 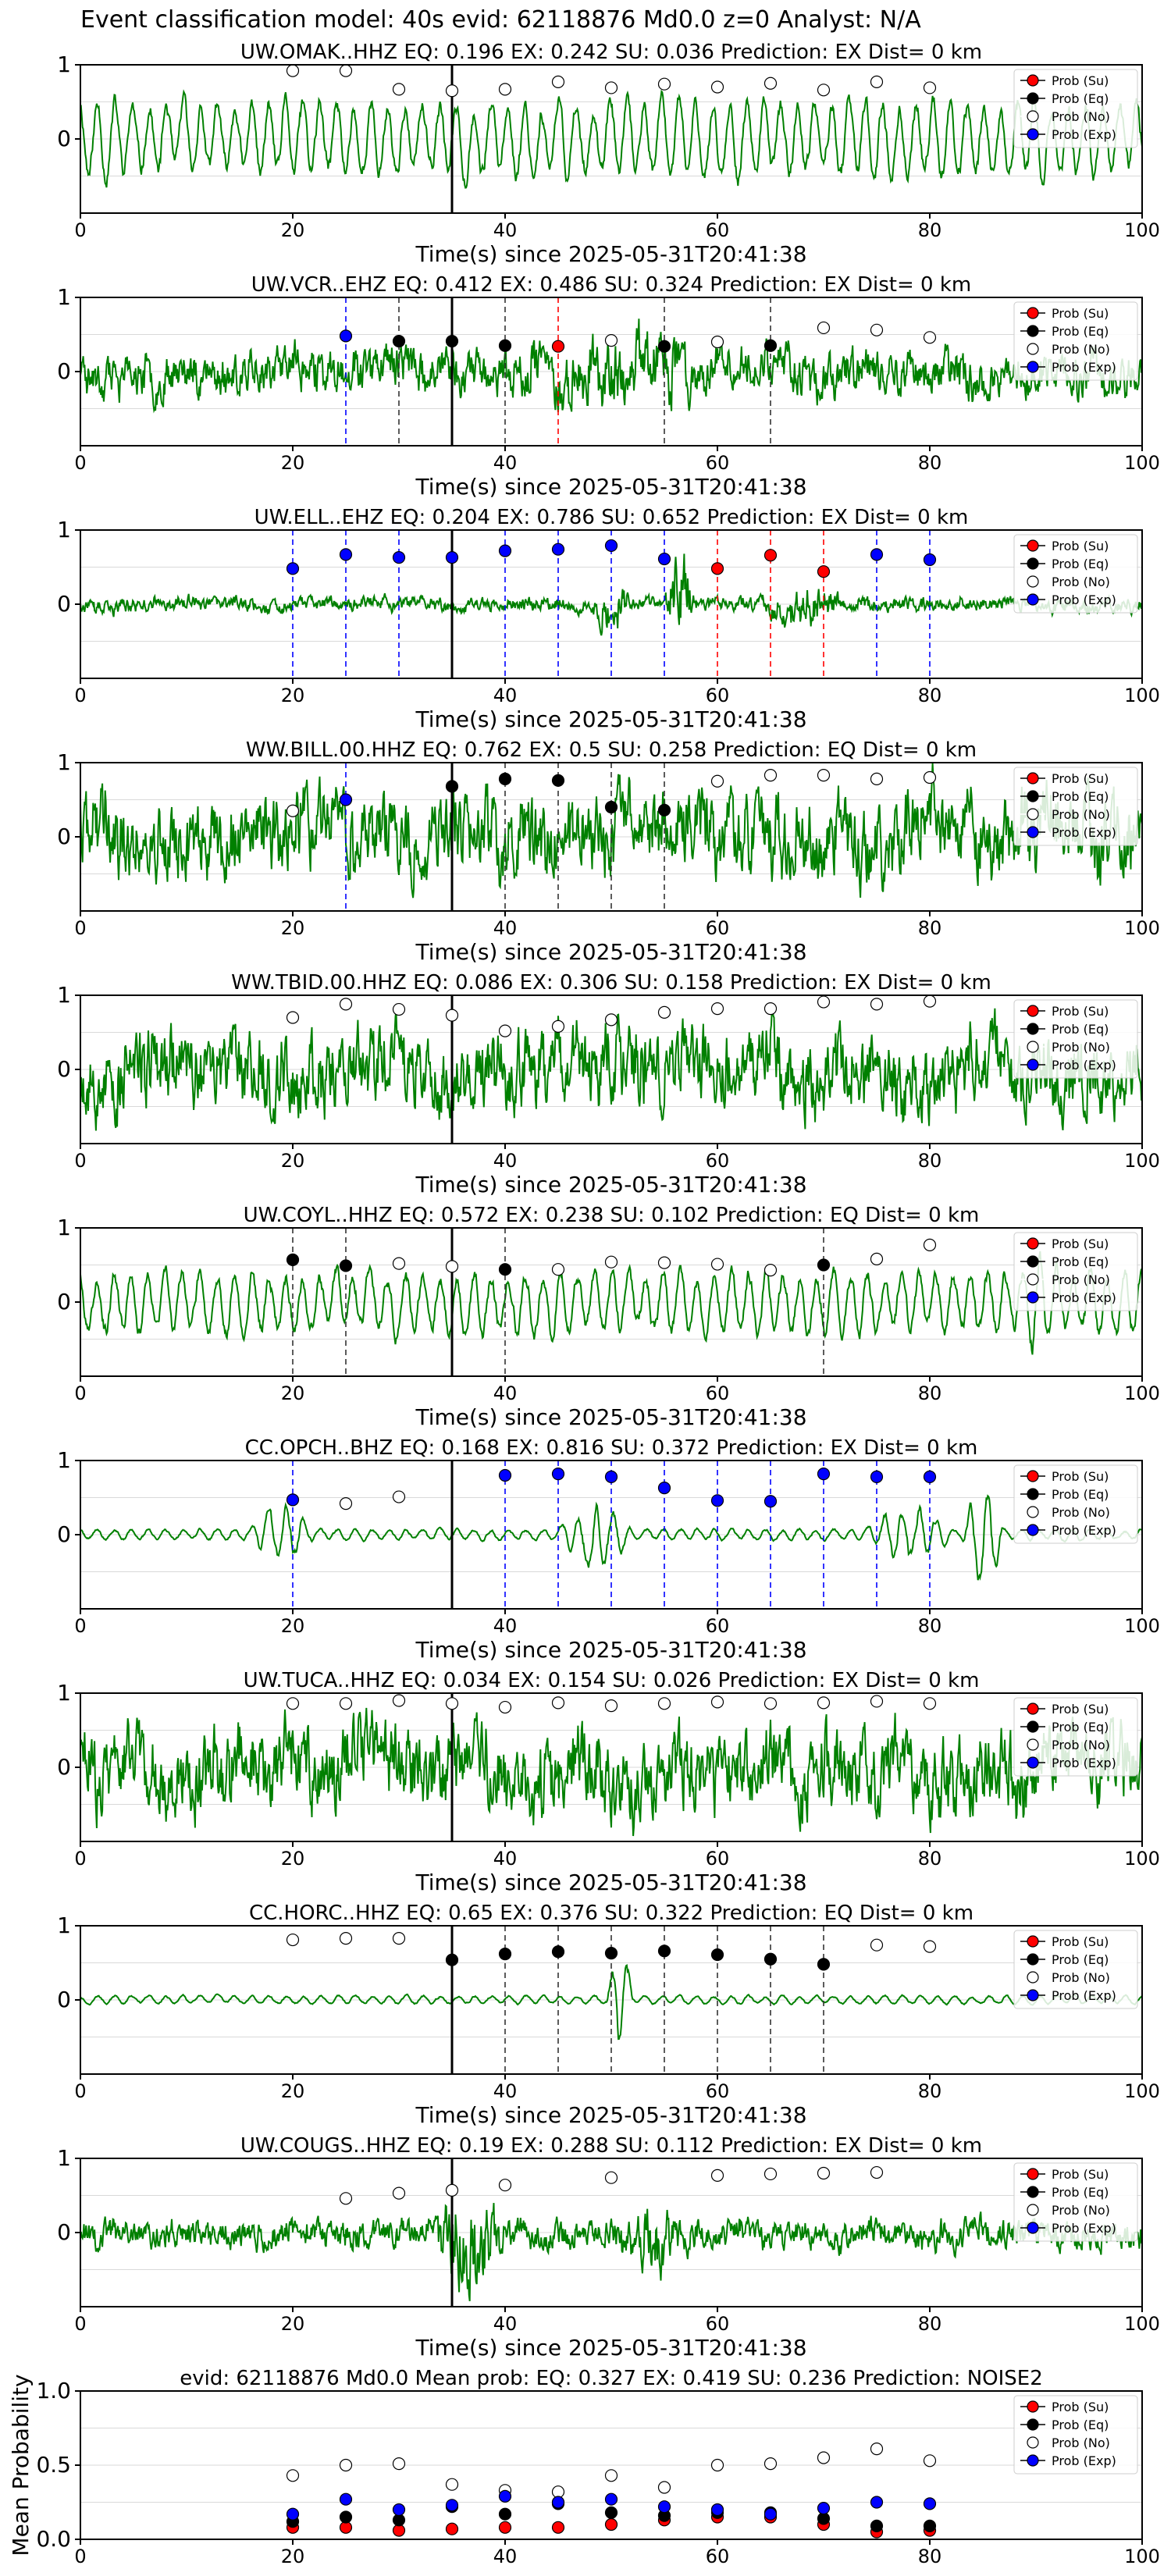 I want to click on x-tick-label: 60, so click(x=718, y=2556).